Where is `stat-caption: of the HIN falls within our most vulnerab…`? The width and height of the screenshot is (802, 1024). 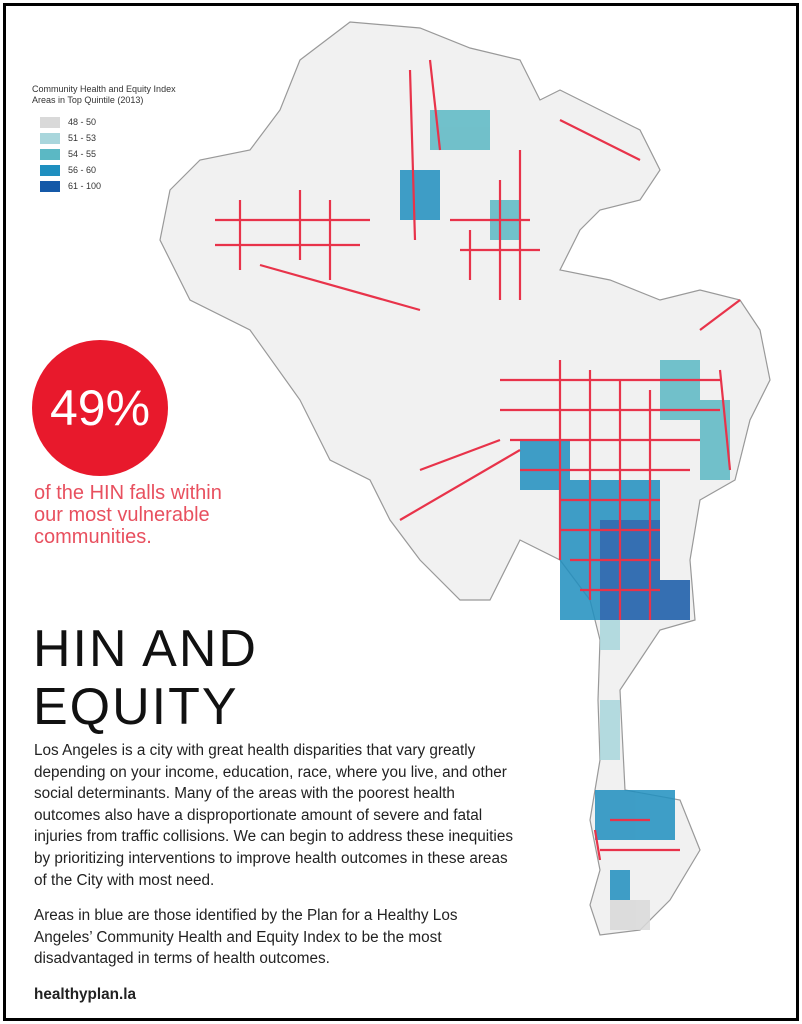 stat-caption: of the HIN falls within our most vulnerab… is located at coordinates (128, 515).